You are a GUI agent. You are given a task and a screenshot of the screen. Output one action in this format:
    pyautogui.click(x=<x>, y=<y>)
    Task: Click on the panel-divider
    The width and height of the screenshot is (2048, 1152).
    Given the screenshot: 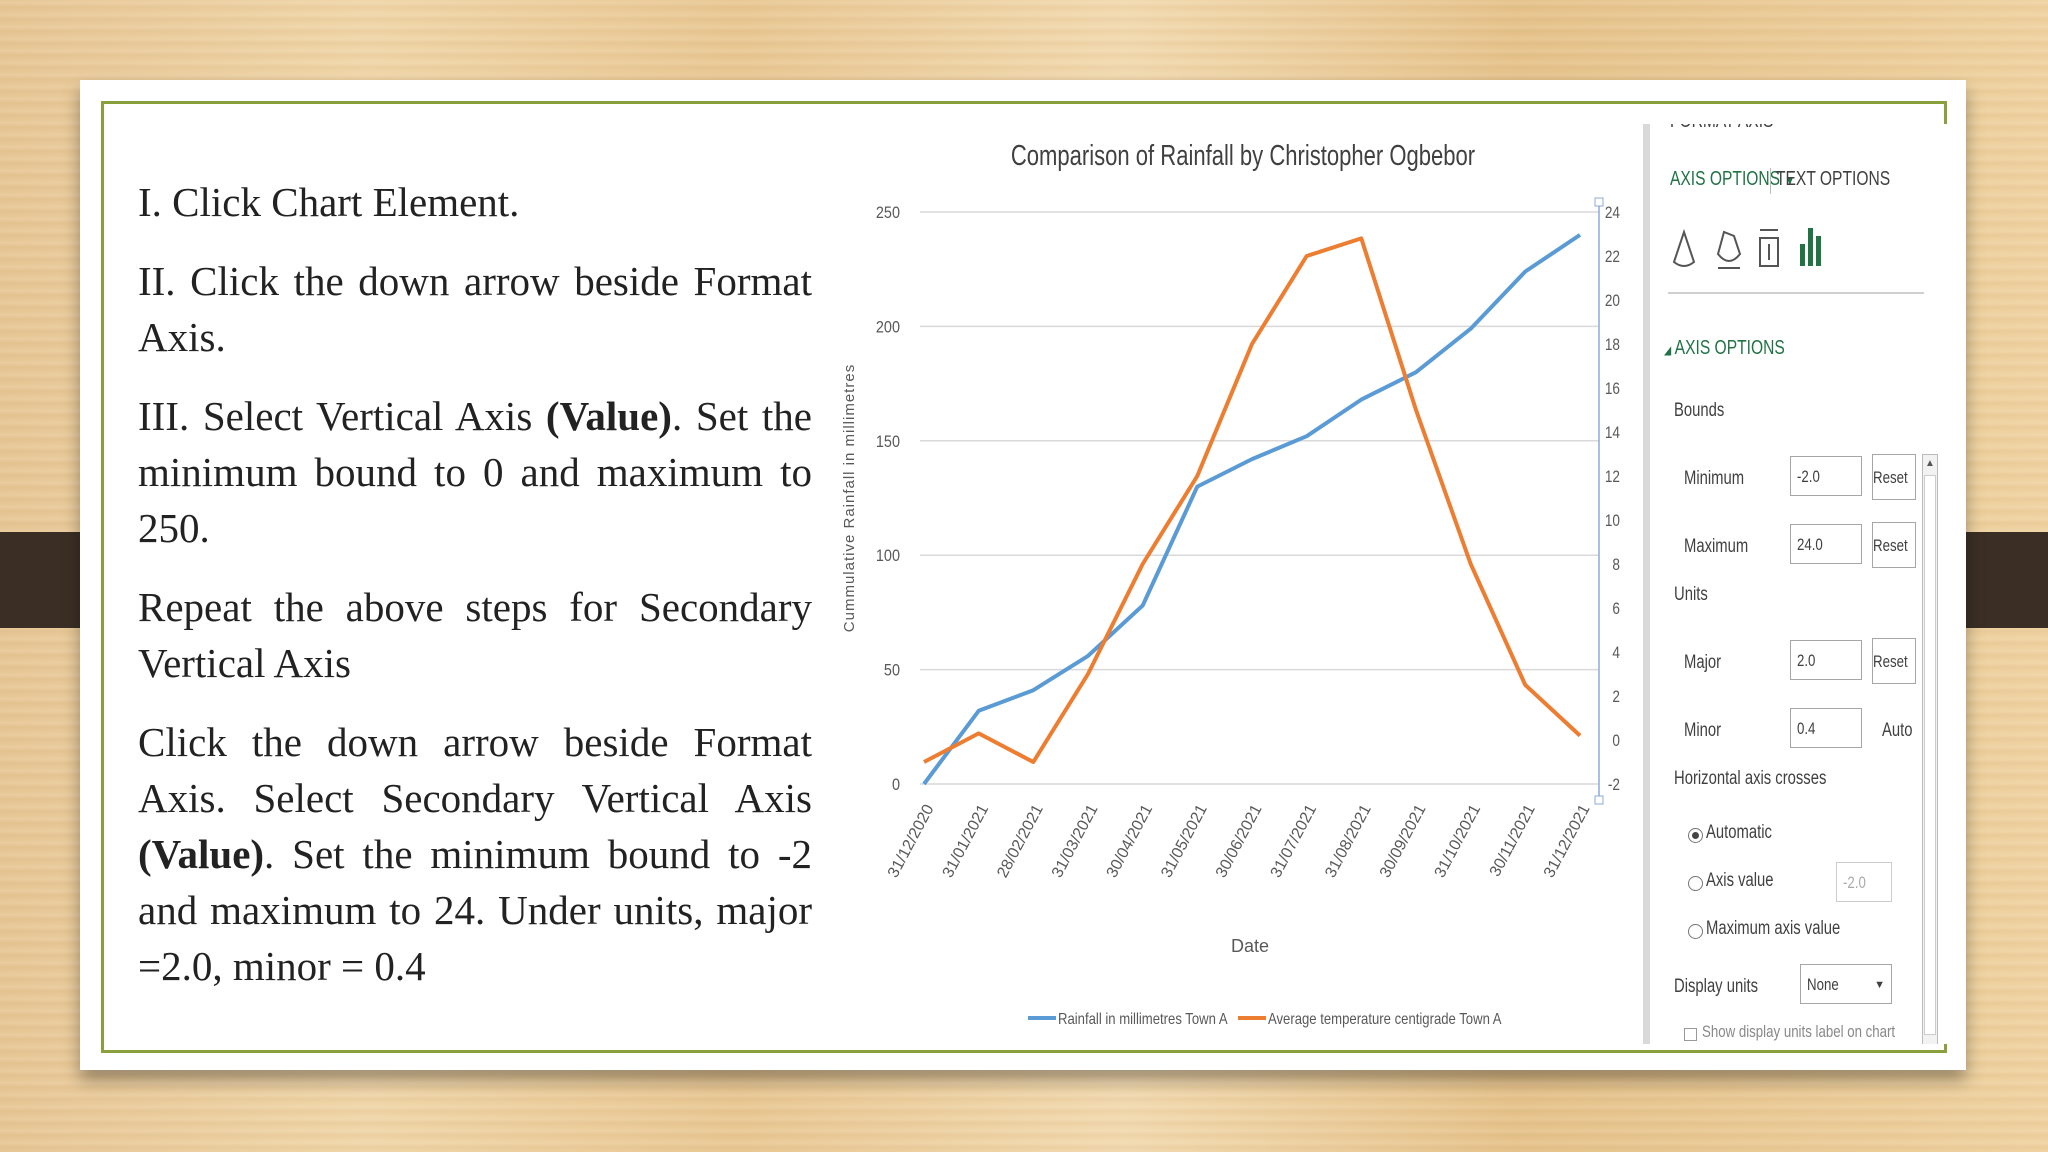 What is the action you would take?
    pyautogui.click(x=1646, y=584)
    